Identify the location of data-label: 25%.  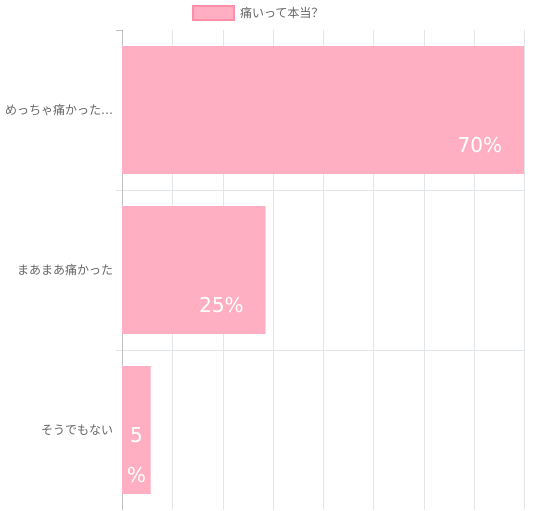
(221, 305).